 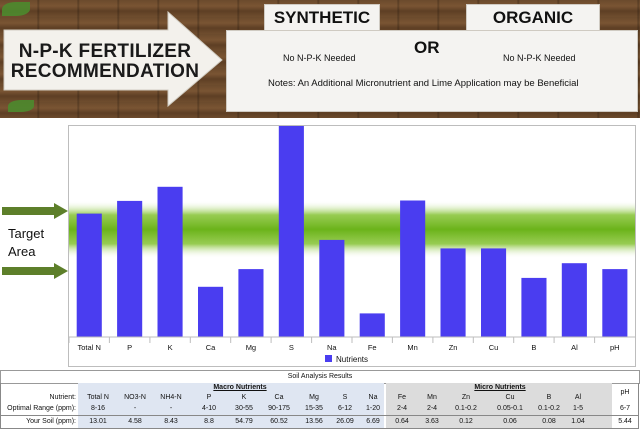 I want to click on x-tick-label: Mn, so click(x=412, y=347).